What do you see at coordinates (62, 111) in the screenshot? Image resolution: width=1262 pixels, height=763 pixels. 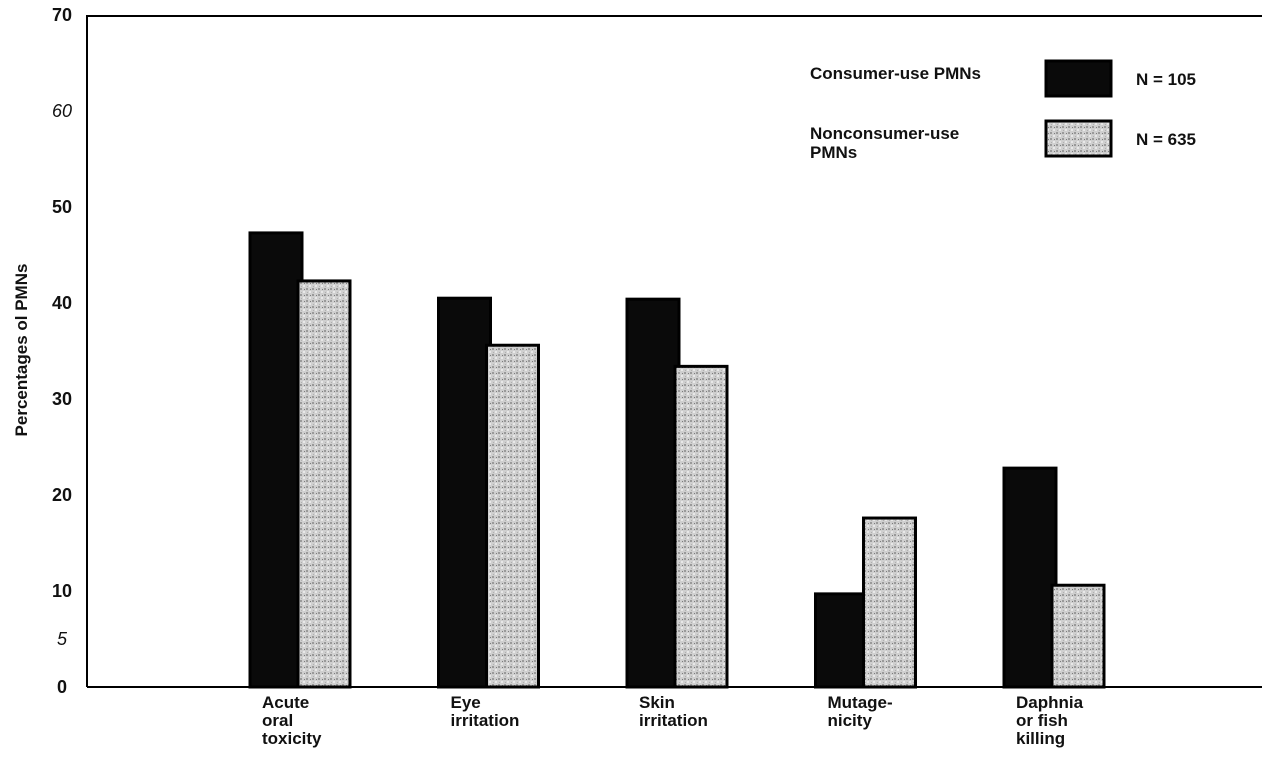 I see `y-tick-label: 60` at bounding box center [62, 111].